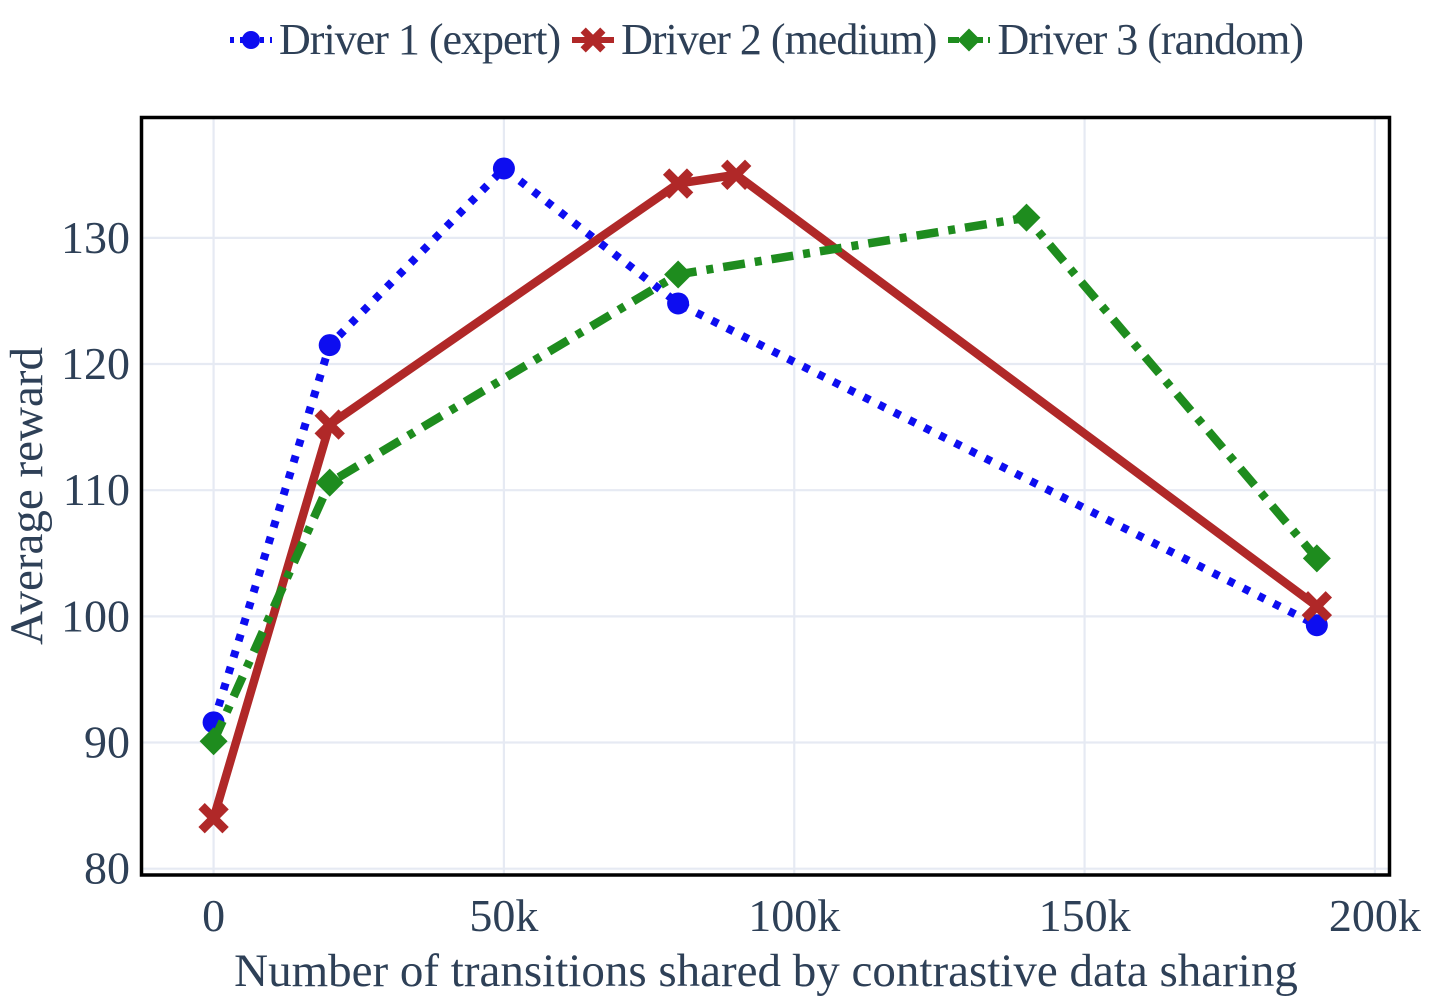  I want to click on legend-item-2: Driver 2 (medium), so click(753, 39).